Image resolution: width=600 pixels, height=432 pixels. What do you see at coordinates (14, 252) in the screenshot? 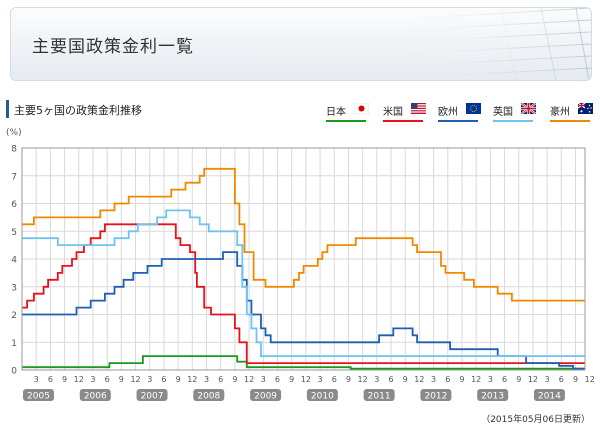
I see `y-axis-ticks: (%) 0 1 2 3 4 5 6 7 8` at bounding box center [14, 252].